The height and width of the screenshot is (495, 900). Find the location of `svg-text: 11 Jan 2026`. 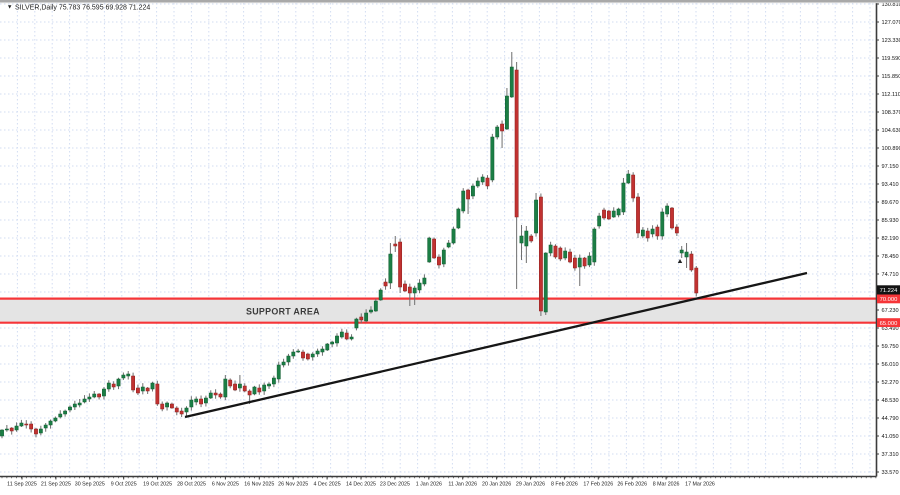

svg-text: 11 Jan 2026 is located at coordinates (462, 485).